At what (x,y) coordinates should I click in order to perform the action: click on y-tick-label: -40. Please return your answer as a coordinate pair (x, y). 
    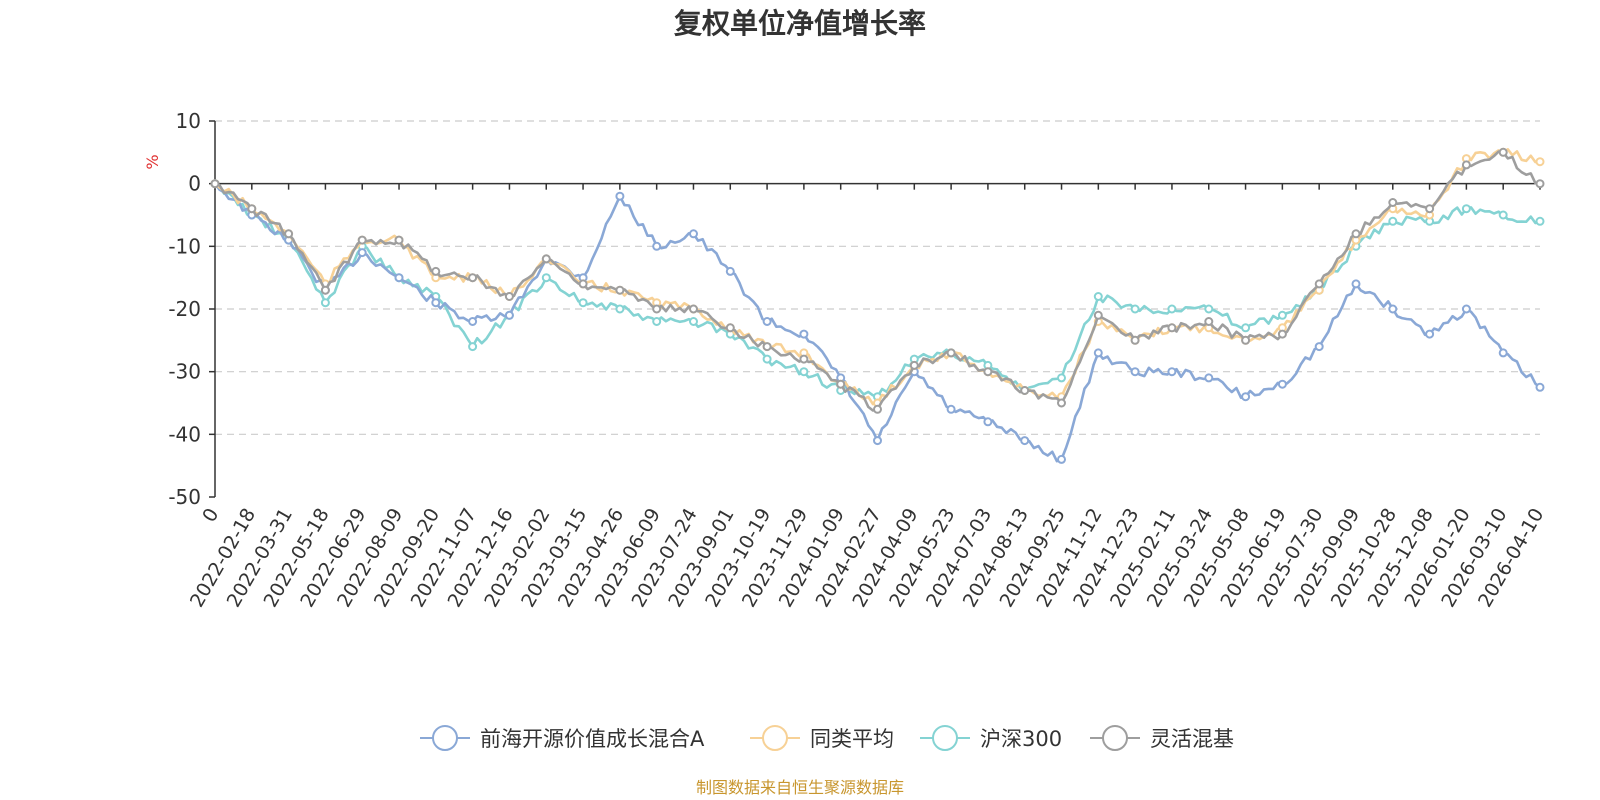
    Looking at the image, I should click on (184, 434).